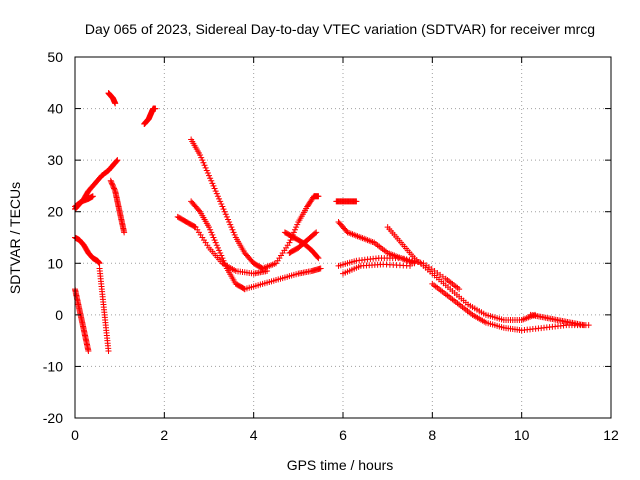  Describe the element at coordinates (59, 315) in the screenshot. I see `y-tick-label: 0` at that location.